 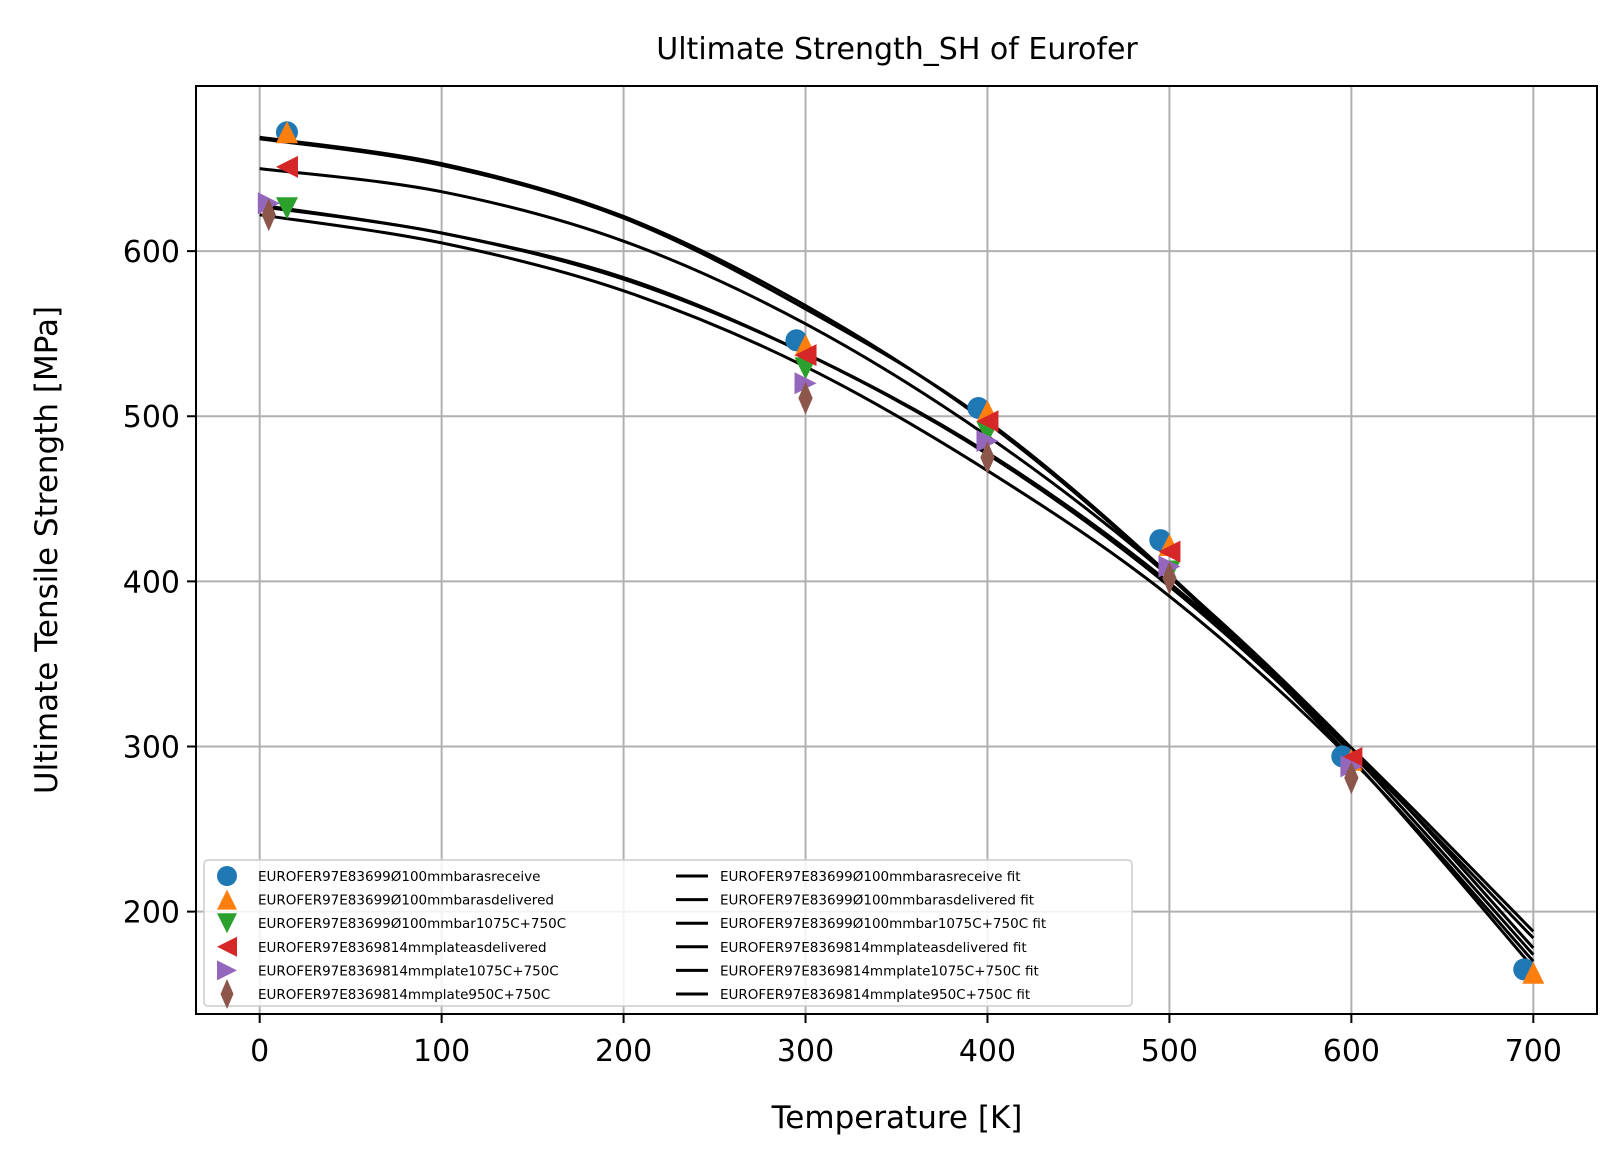 What do you see at coordinates (412, 924) in the screenshot?
I see `legend-label: EUROFER97E83699Ø100mmbar1075C+750C` at bounding box center [412, 924].